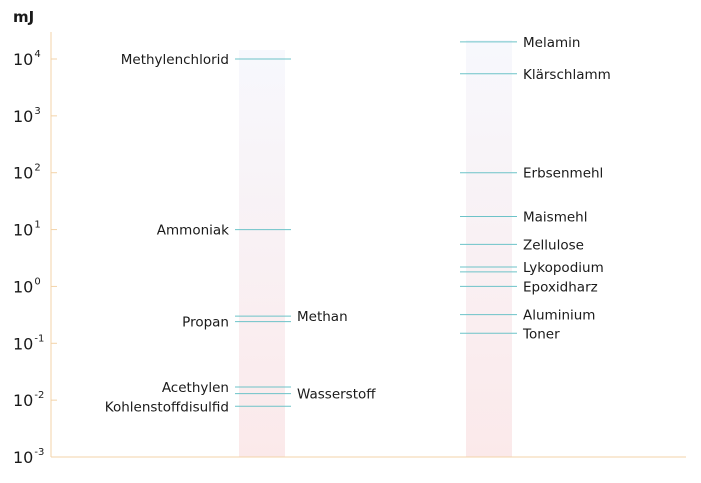  Describe the element at coordinates (567, 75) in the screenshot. I see `substance-label: Klärschlamm` at that location.